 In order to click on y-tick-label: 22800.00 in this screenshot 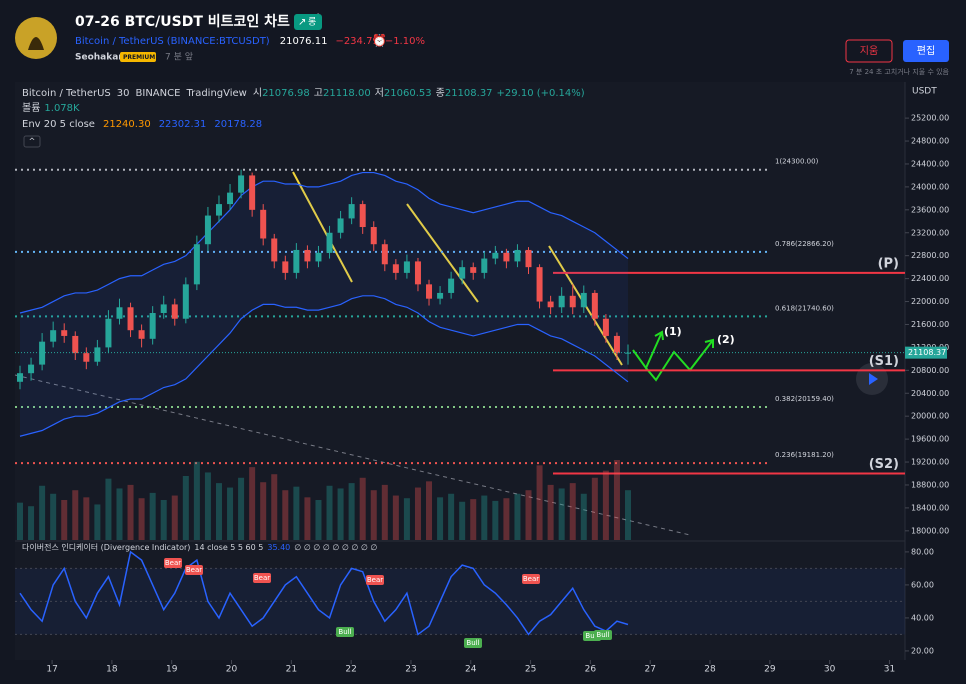, I will do `click(930, 255)`.